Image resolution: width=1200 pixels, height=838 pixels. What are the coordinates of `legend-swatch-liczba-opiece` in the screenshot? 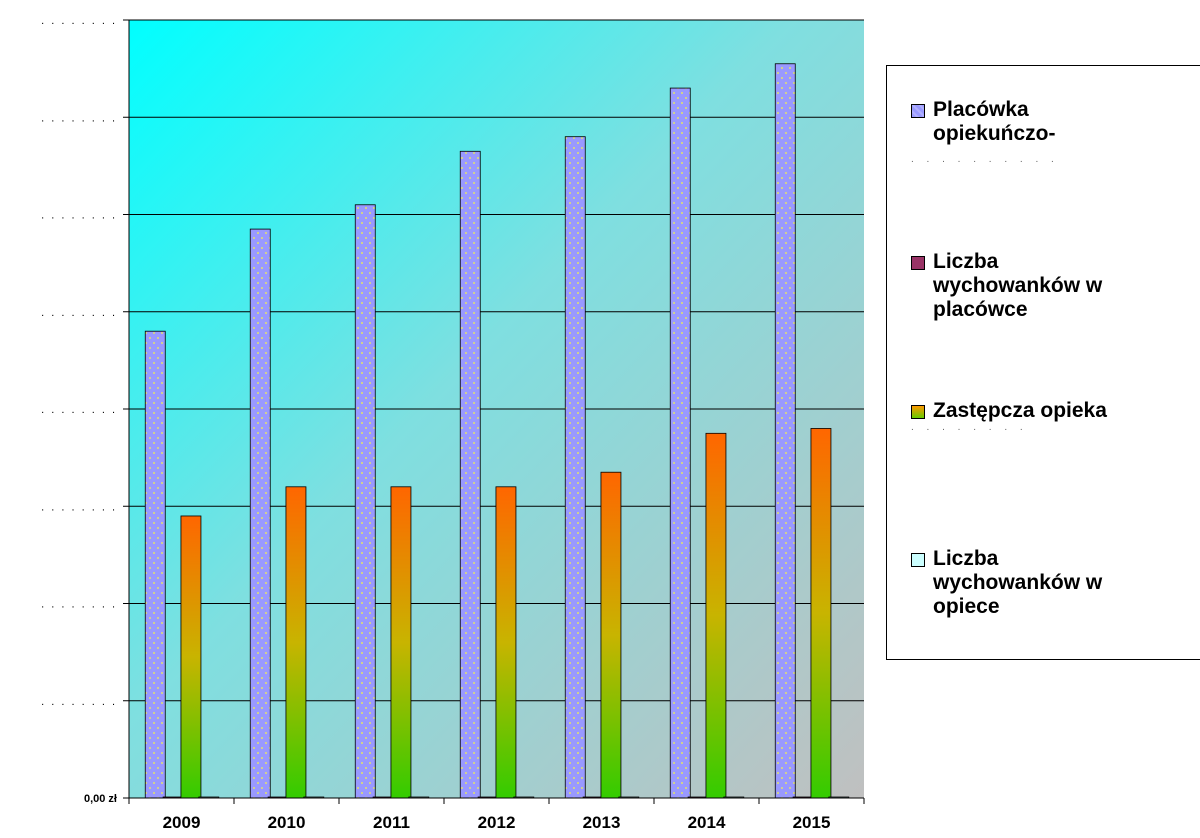 It's located at (918, 560).